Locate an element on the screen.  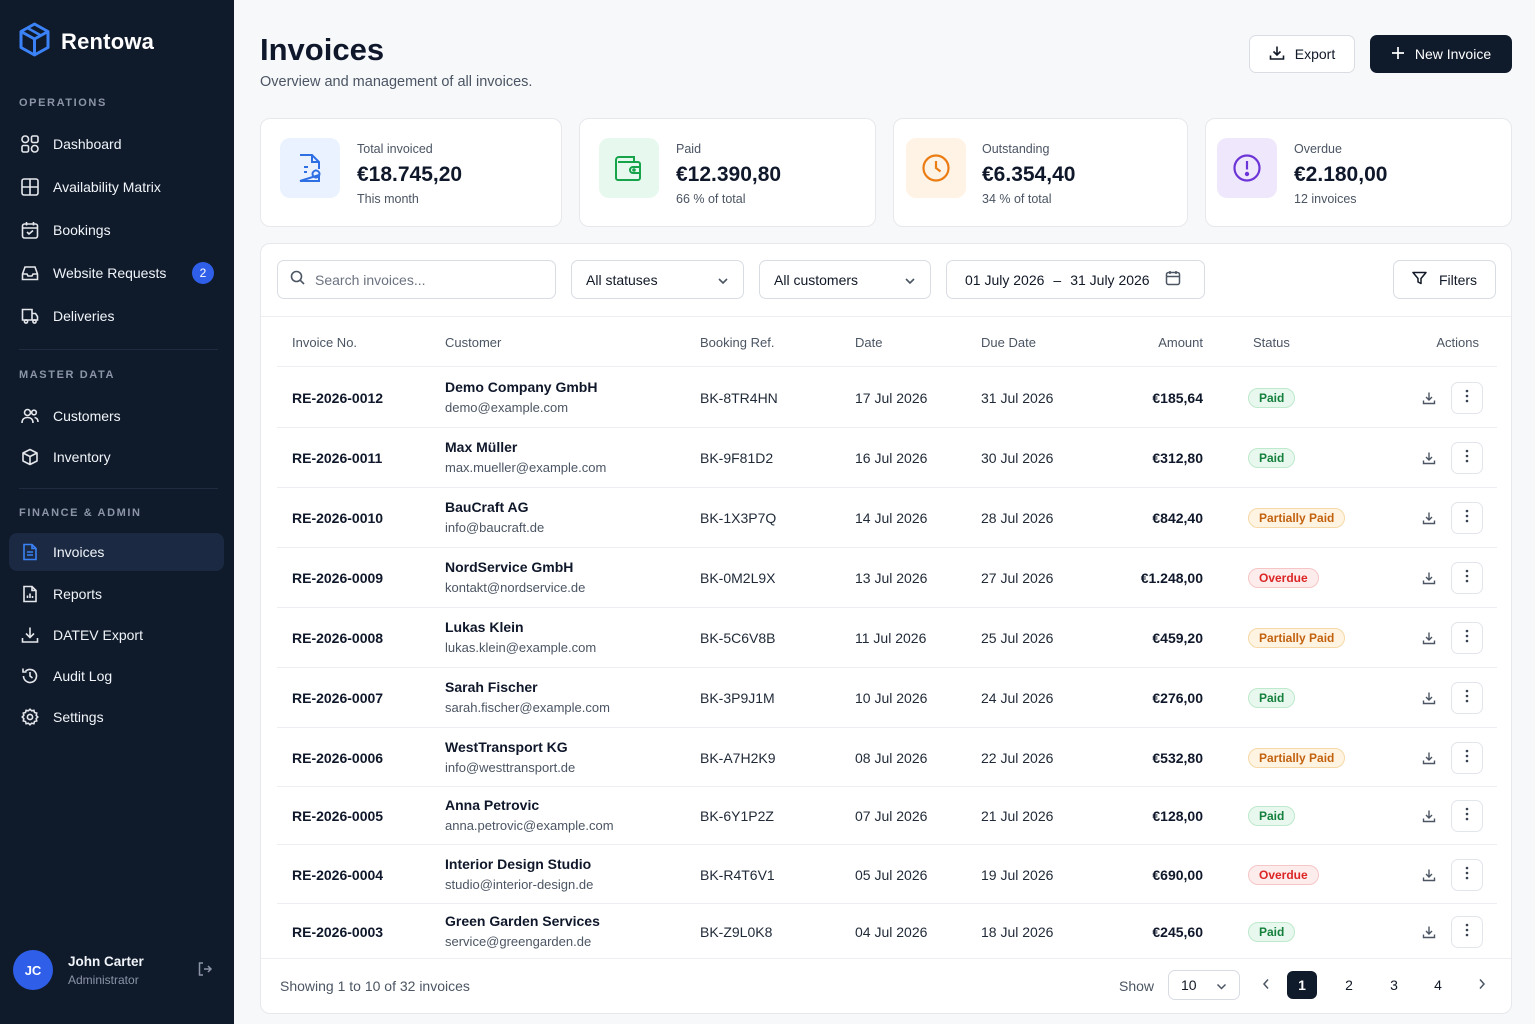
customer-email: max.mueller@example.com is located at coordinates (526, 467).